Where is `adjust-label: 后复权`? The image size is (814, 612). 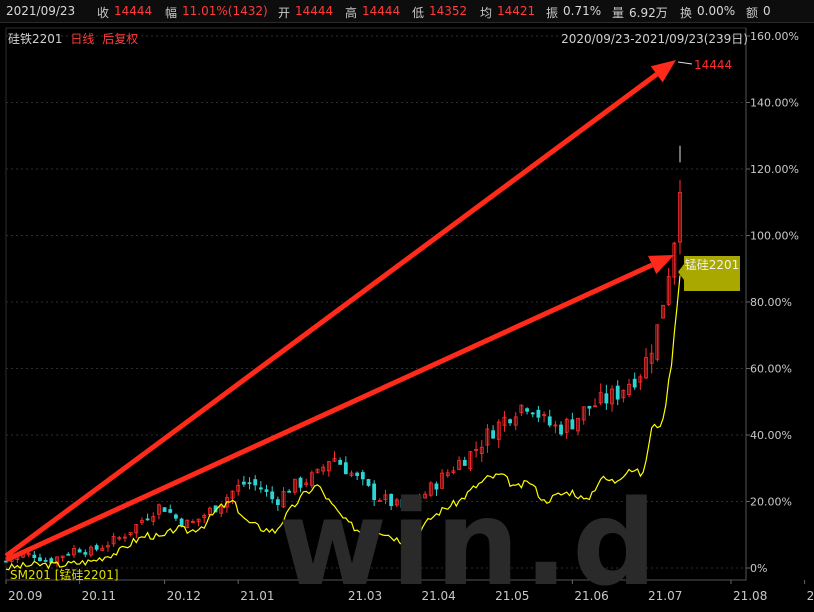
adjust-label: 后复权 is located at coordinates (120, 39).